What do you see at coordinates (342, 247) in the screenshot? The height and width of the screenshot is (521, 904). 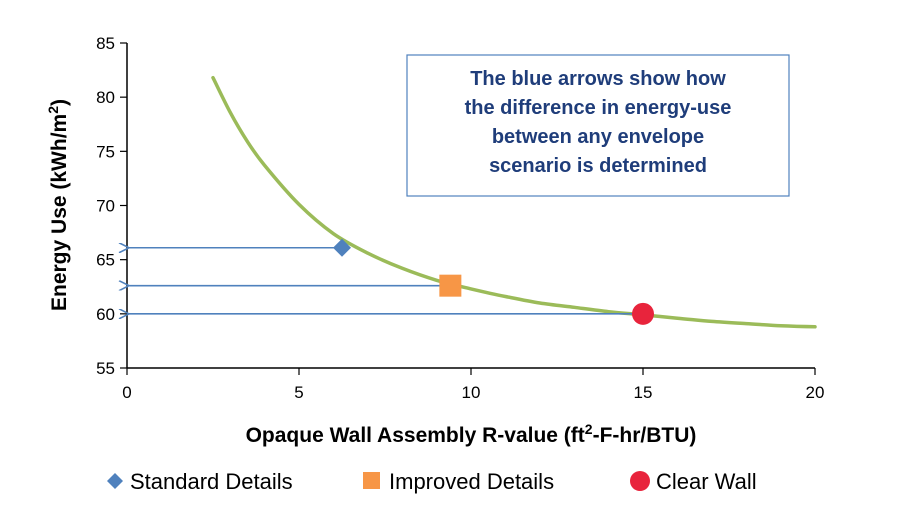 I see `standard-details-marker` at bounding box center [342, 247].